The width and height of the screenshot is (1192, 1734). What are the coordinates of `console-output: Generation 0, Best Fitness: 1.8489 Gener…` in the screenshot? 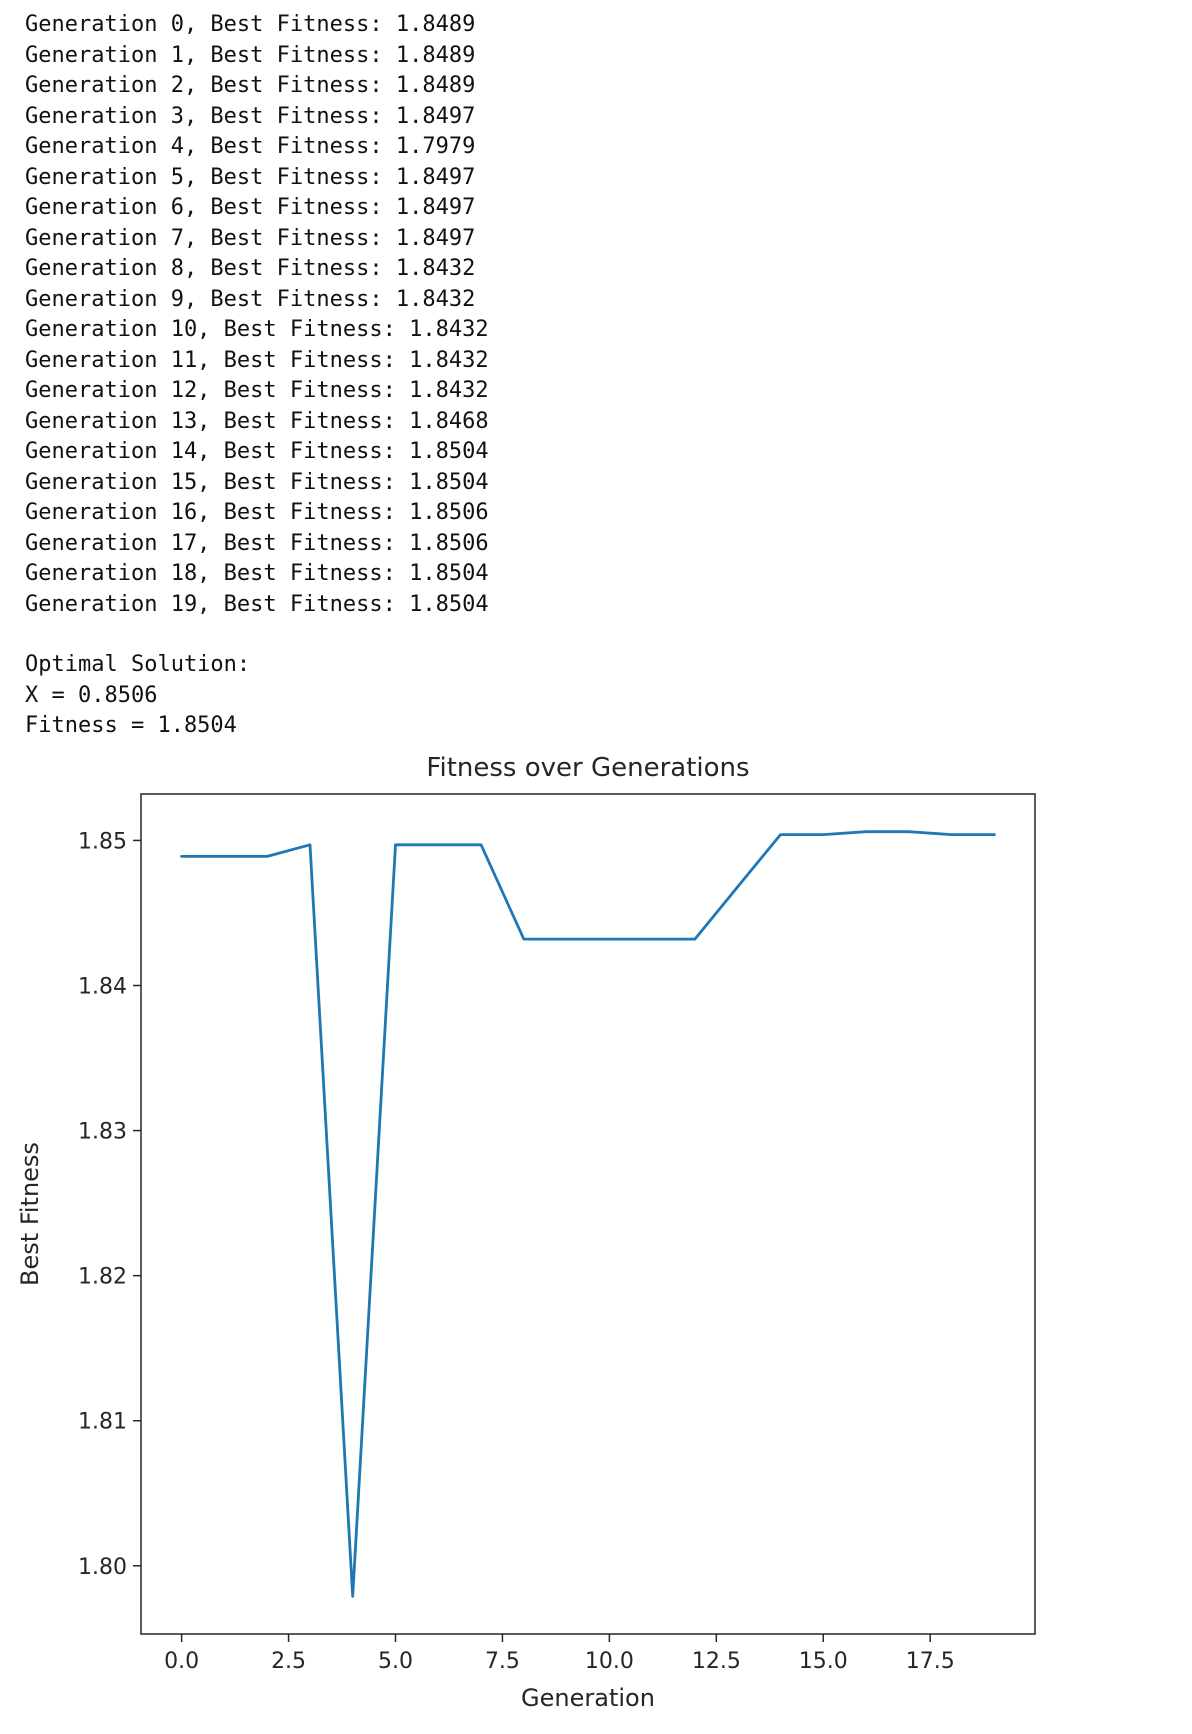 It's located at (257, 314).